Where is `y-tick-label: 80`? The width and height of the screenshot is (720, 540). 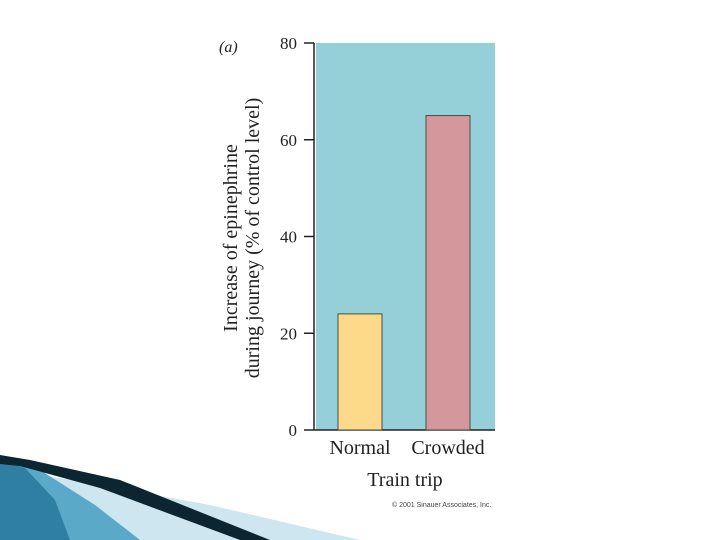
y-tick-label: 80 is located at coordinates (288, 43).